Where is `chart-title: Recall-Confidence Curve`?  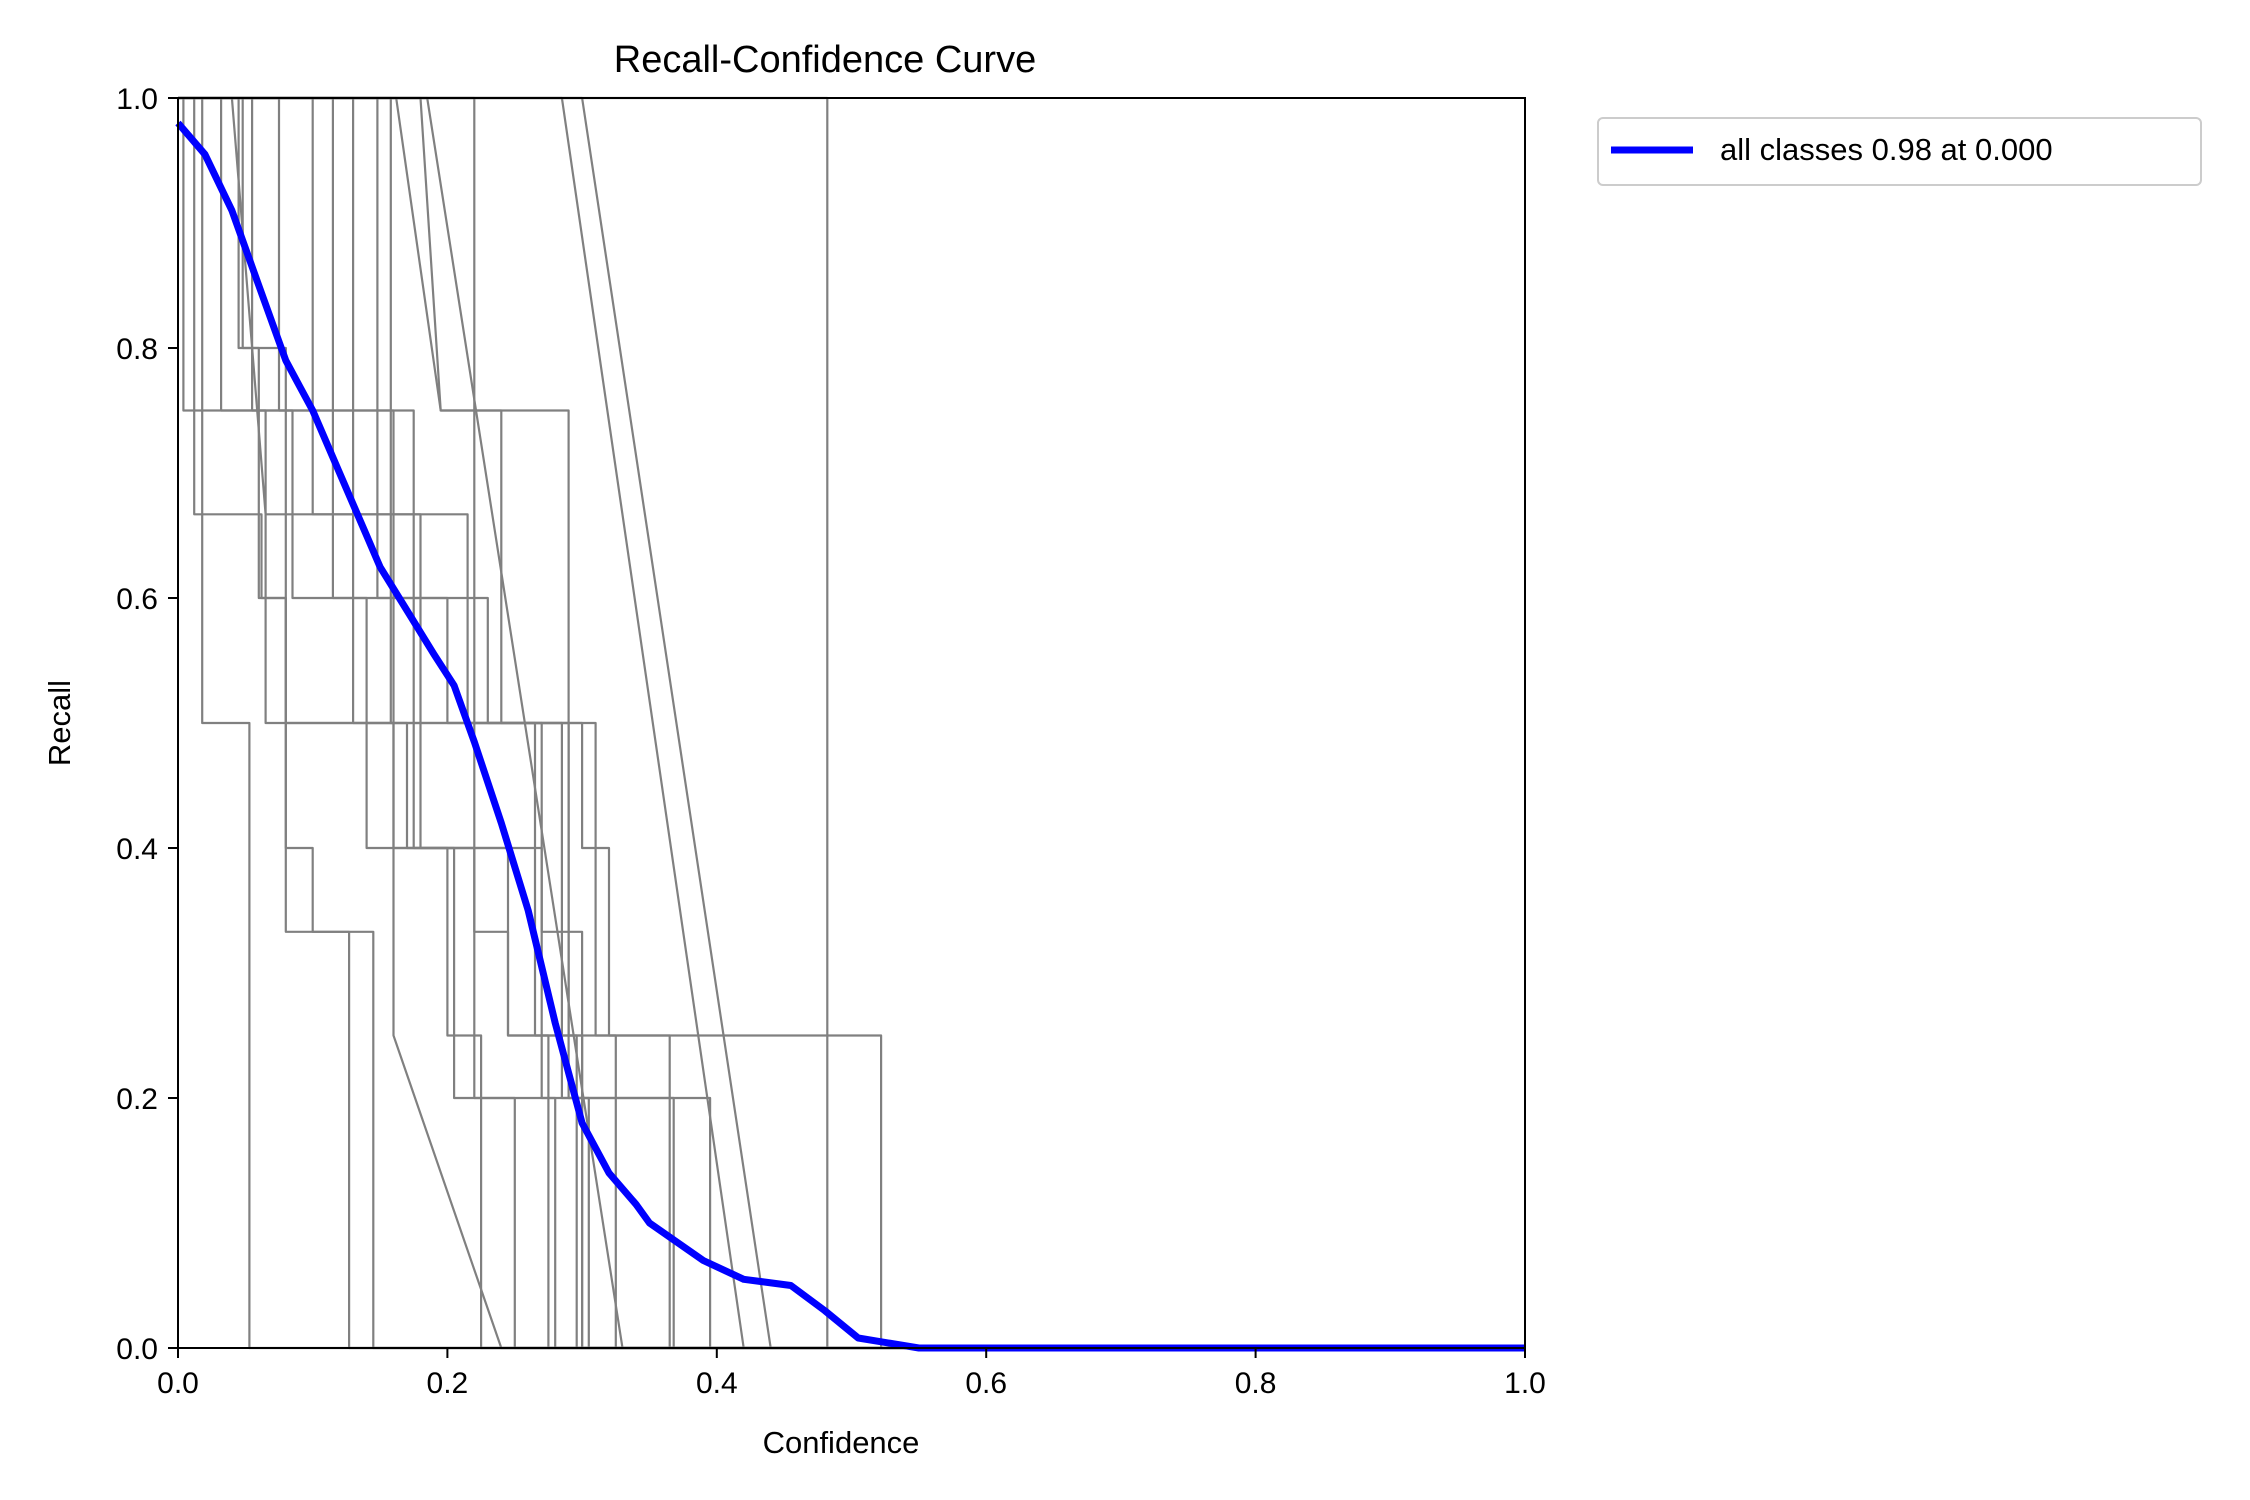 chart-title: Recall-Confidence Curve is located at coordinates (825, 60).